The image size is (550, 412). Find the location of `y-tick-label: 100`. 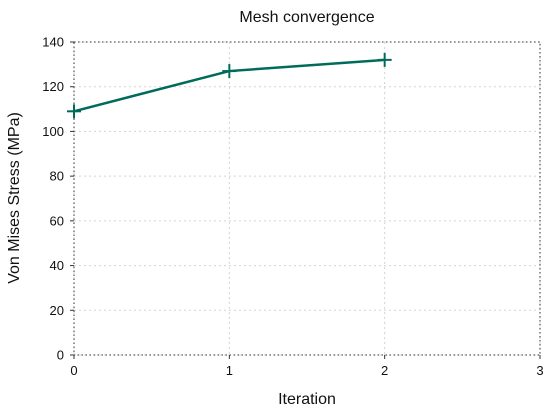

y-tick-label: 100 is located at coordinates (53, 131).